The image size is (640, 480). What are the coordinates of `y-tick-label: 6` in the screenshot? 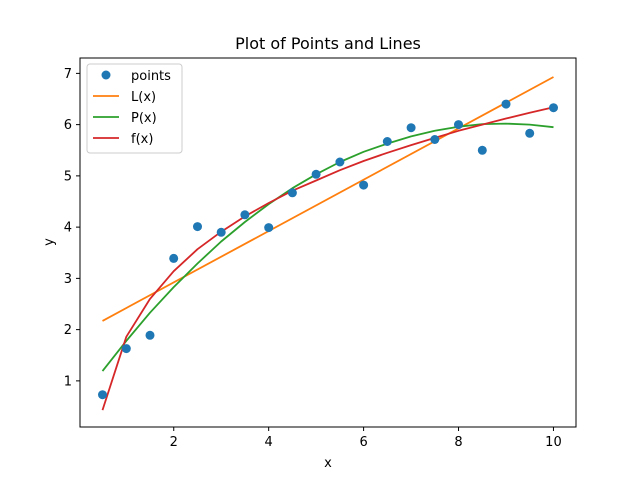 It's located at (68, 125).